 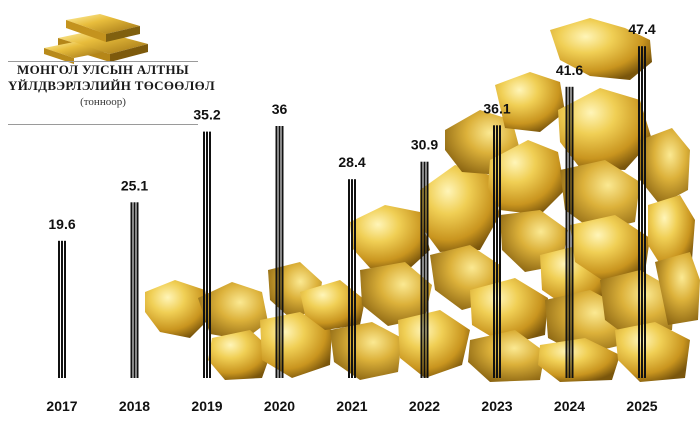 What do you see at coordinates (351, 162) in the screenshot?
I see `value-label-2021: 28.4` at bounding box center [351, 162].